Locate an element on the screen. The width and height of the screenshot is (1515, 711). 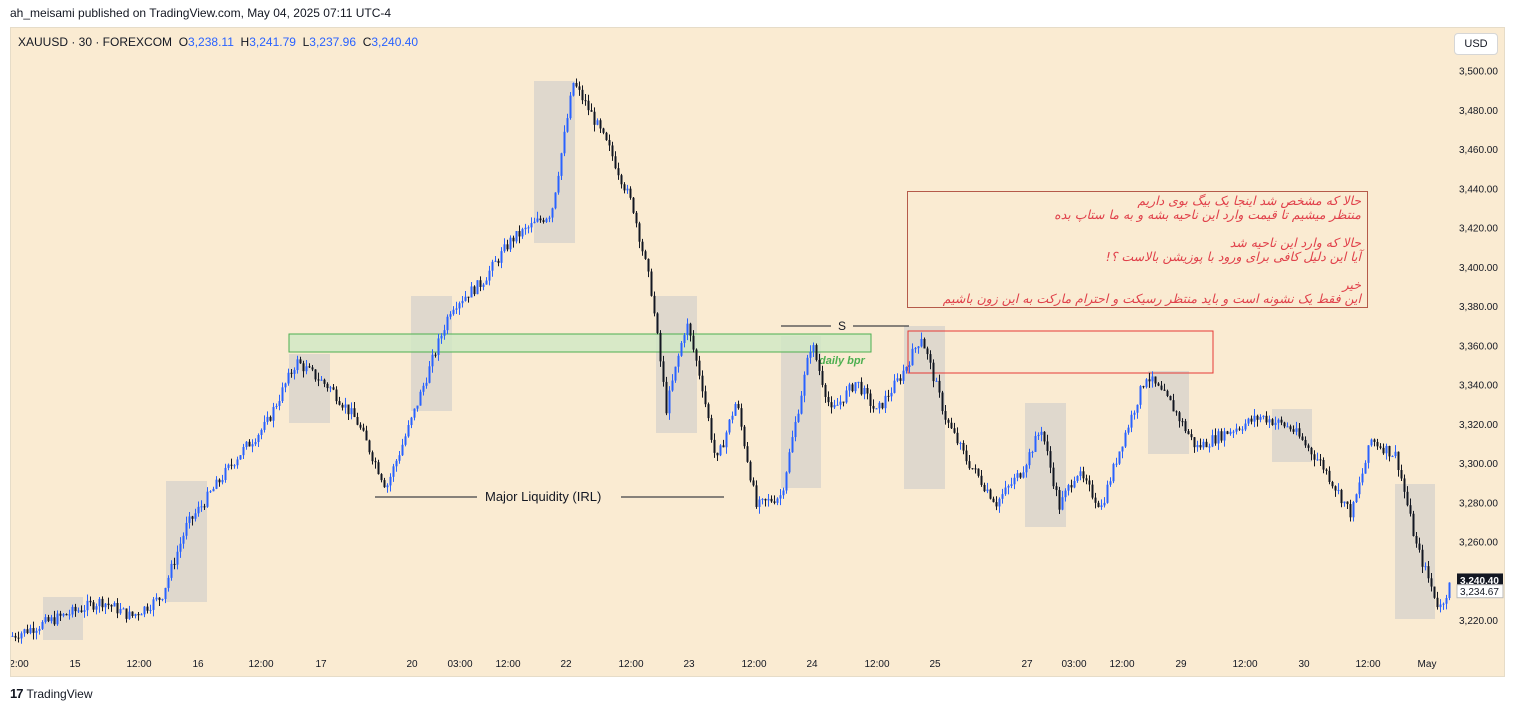
price-tick-label: 3,420.00 is located at coordinates (1478, 229).